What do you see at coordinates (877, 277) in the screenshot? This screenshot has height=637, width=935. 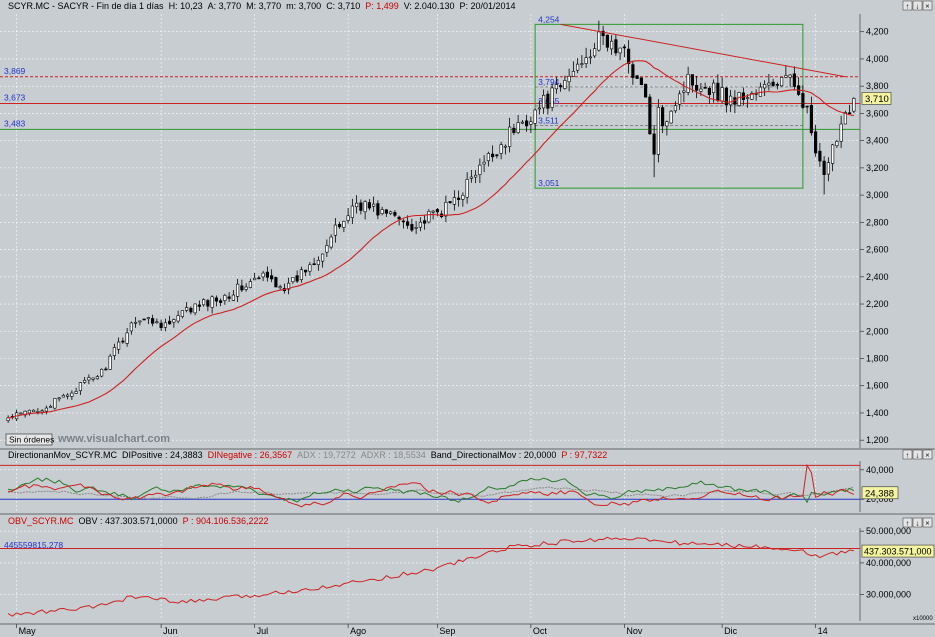 I see `price-y-tick: 2,400` at bounding box center [877, 277].